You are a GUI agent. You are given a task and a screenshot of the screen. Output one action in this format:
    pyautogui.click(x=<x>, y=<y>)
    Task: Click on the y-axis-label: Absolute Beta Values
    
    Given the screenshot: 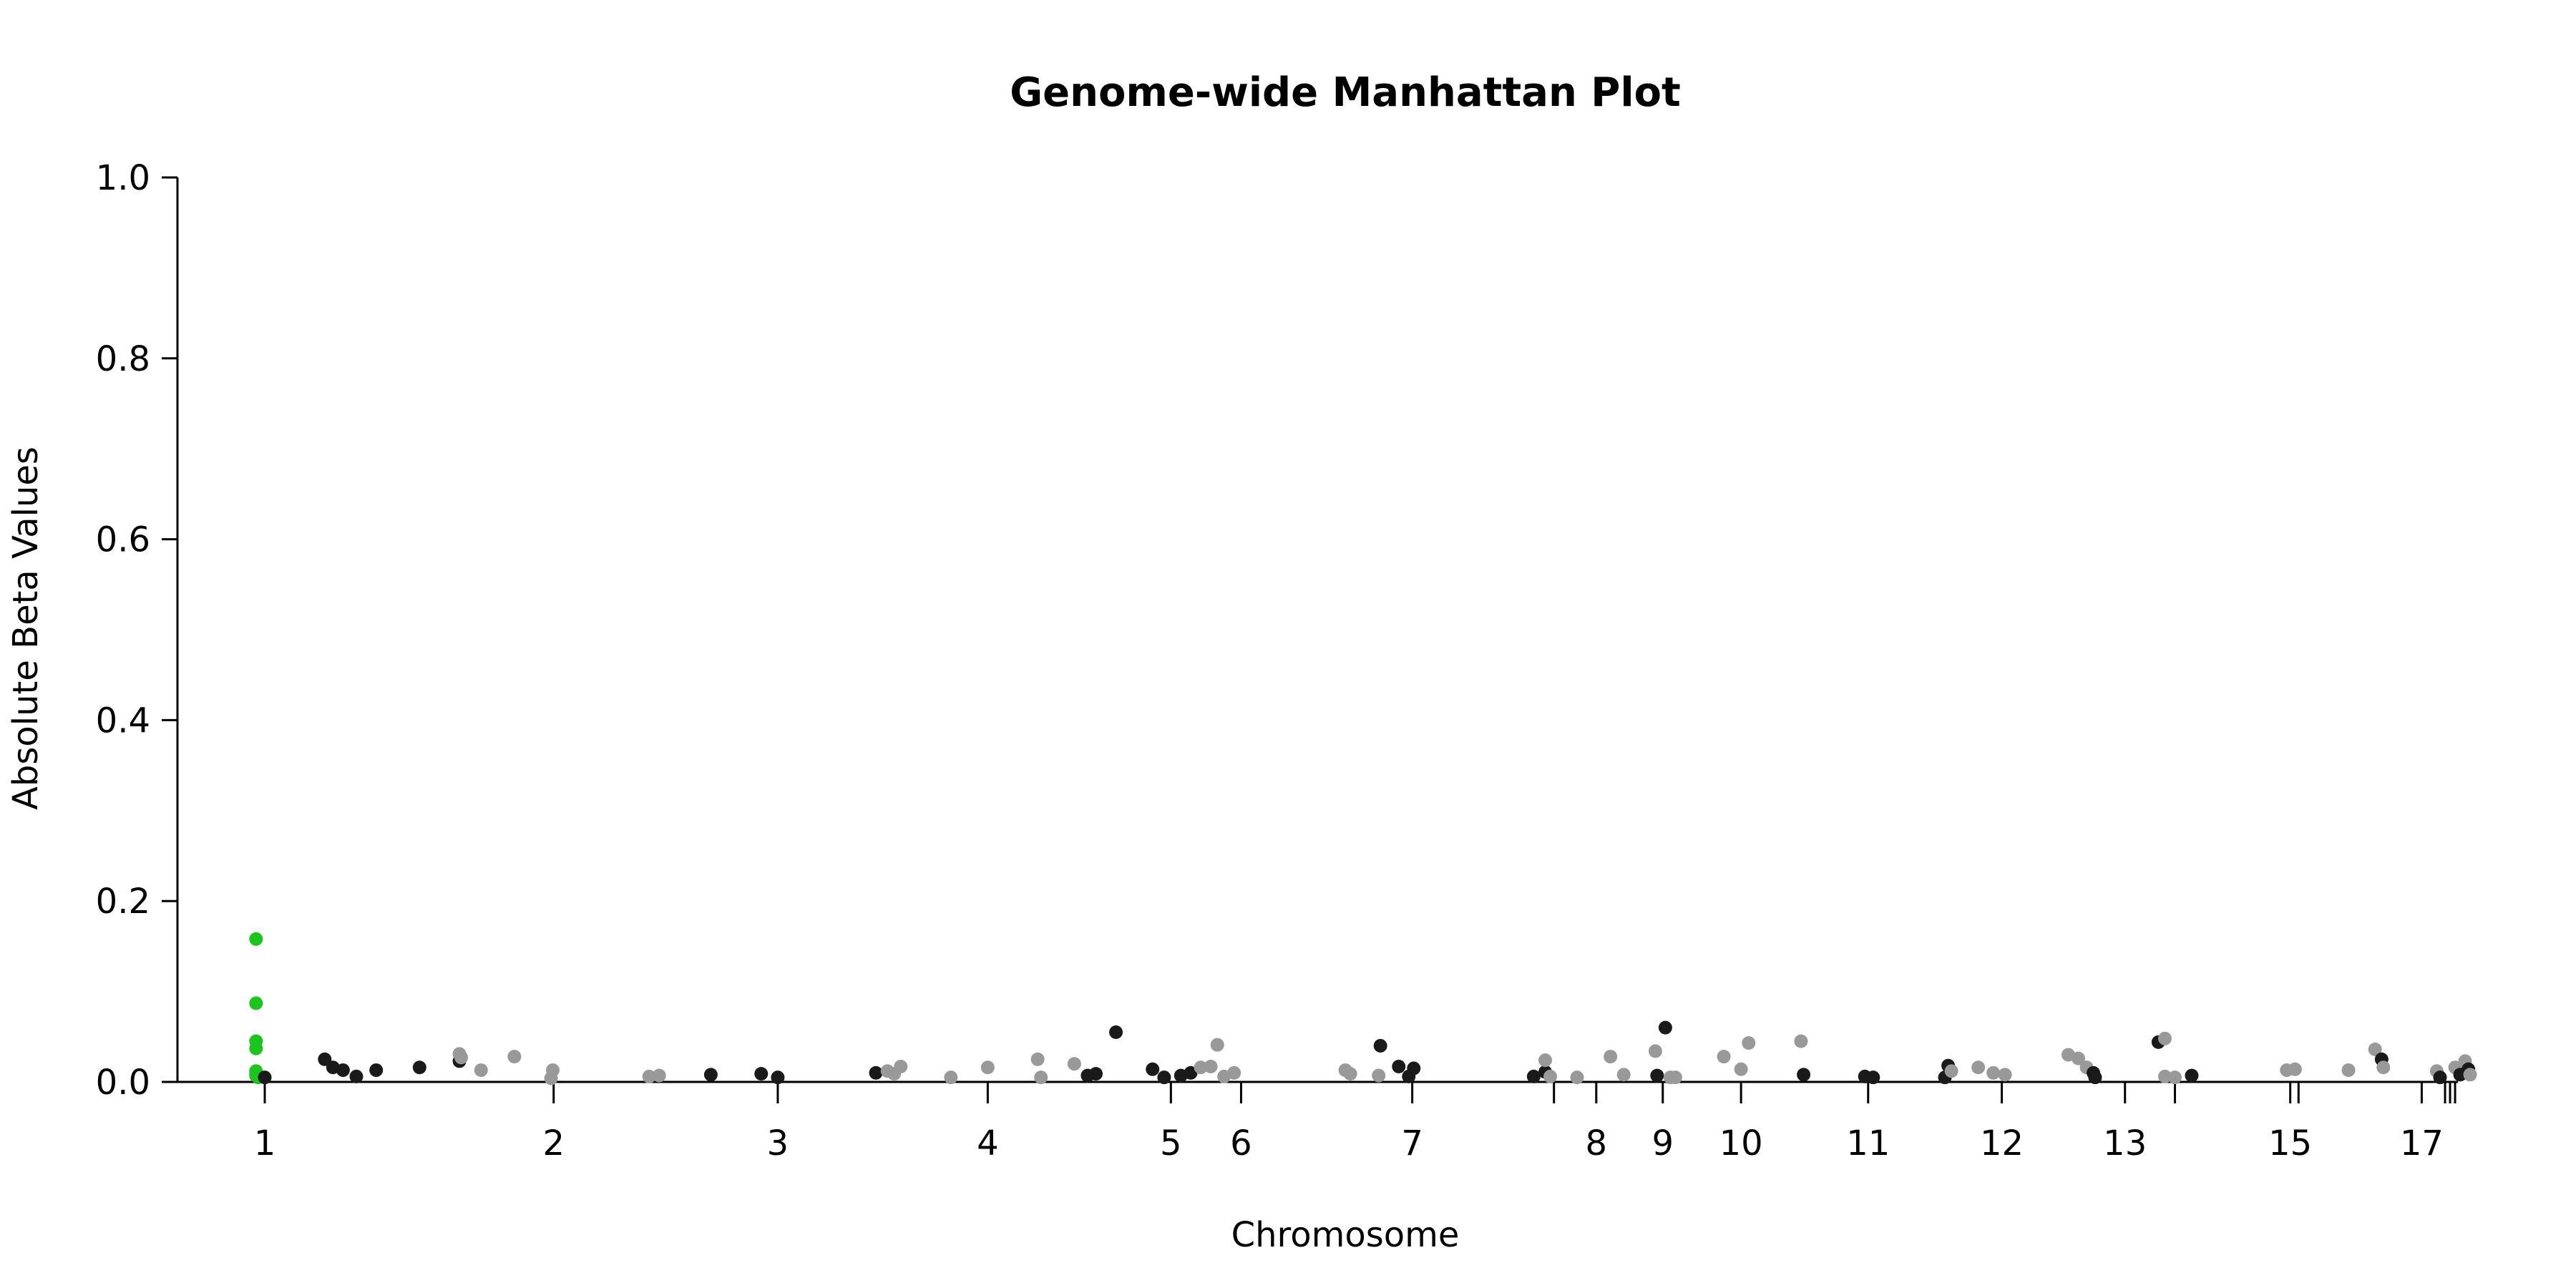 What is the action you would take?
    pyautogui.click(x=26, y=628)
    